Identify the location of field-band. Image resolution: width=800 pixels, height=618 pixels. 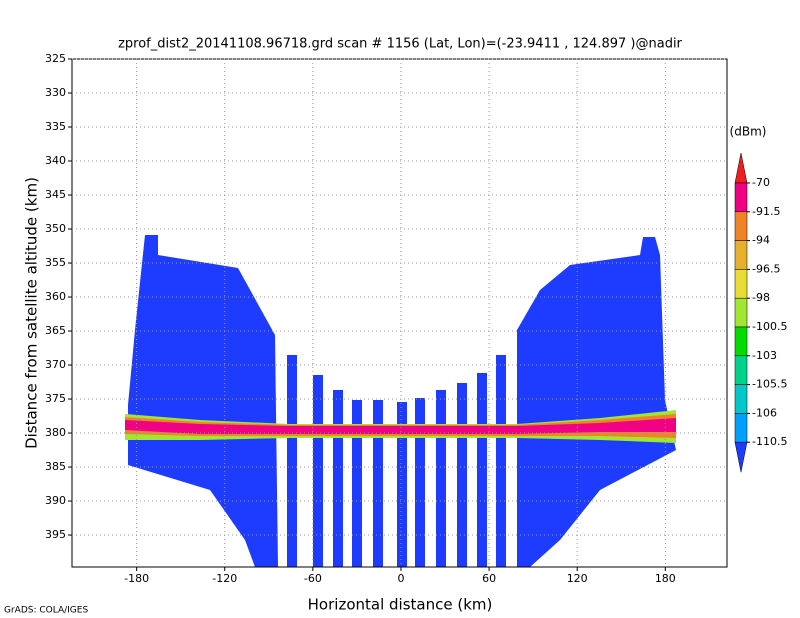
(400, 426).